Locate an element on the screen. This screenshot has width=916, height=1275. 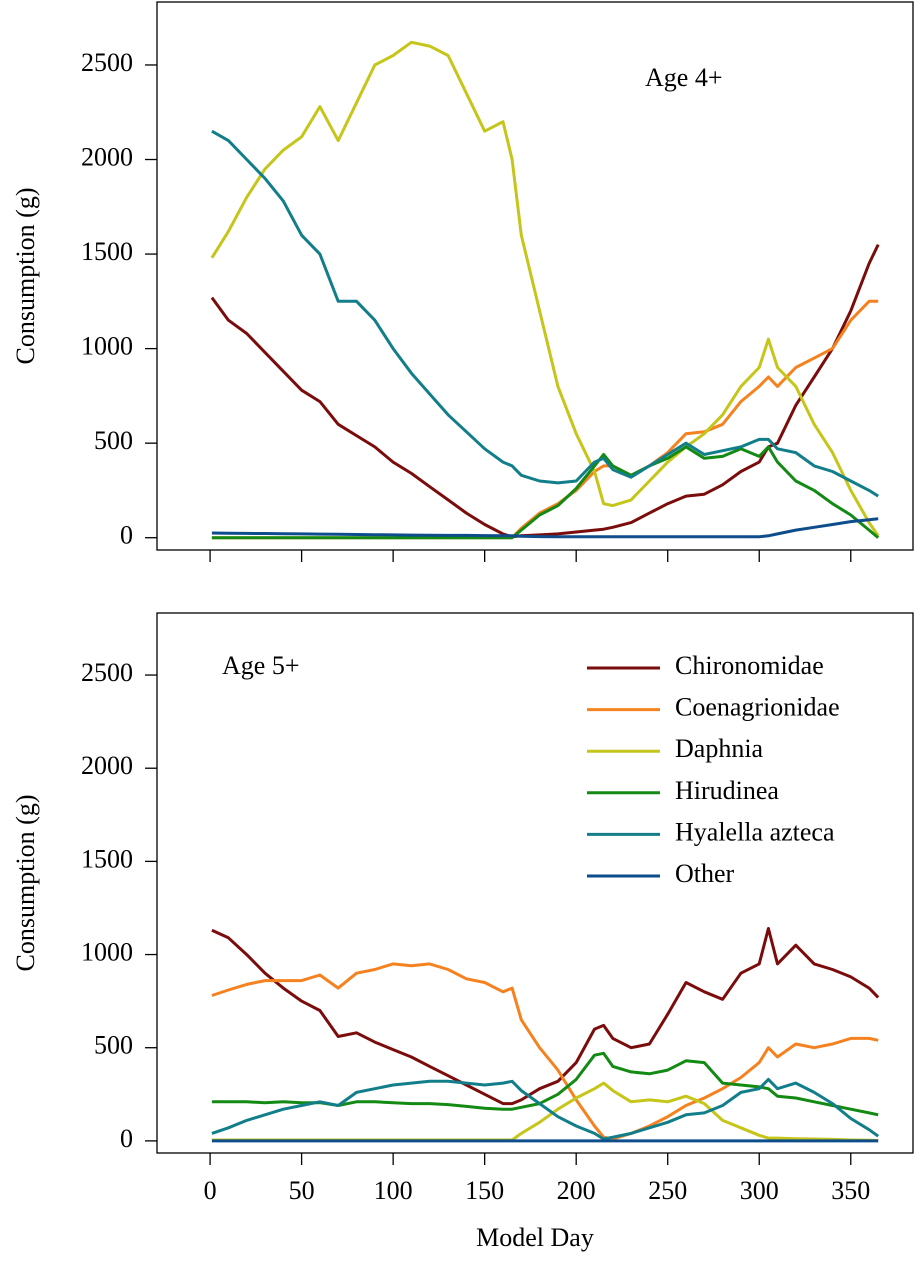
legend-label: Hirudinea is located at coordinates (727, 790).